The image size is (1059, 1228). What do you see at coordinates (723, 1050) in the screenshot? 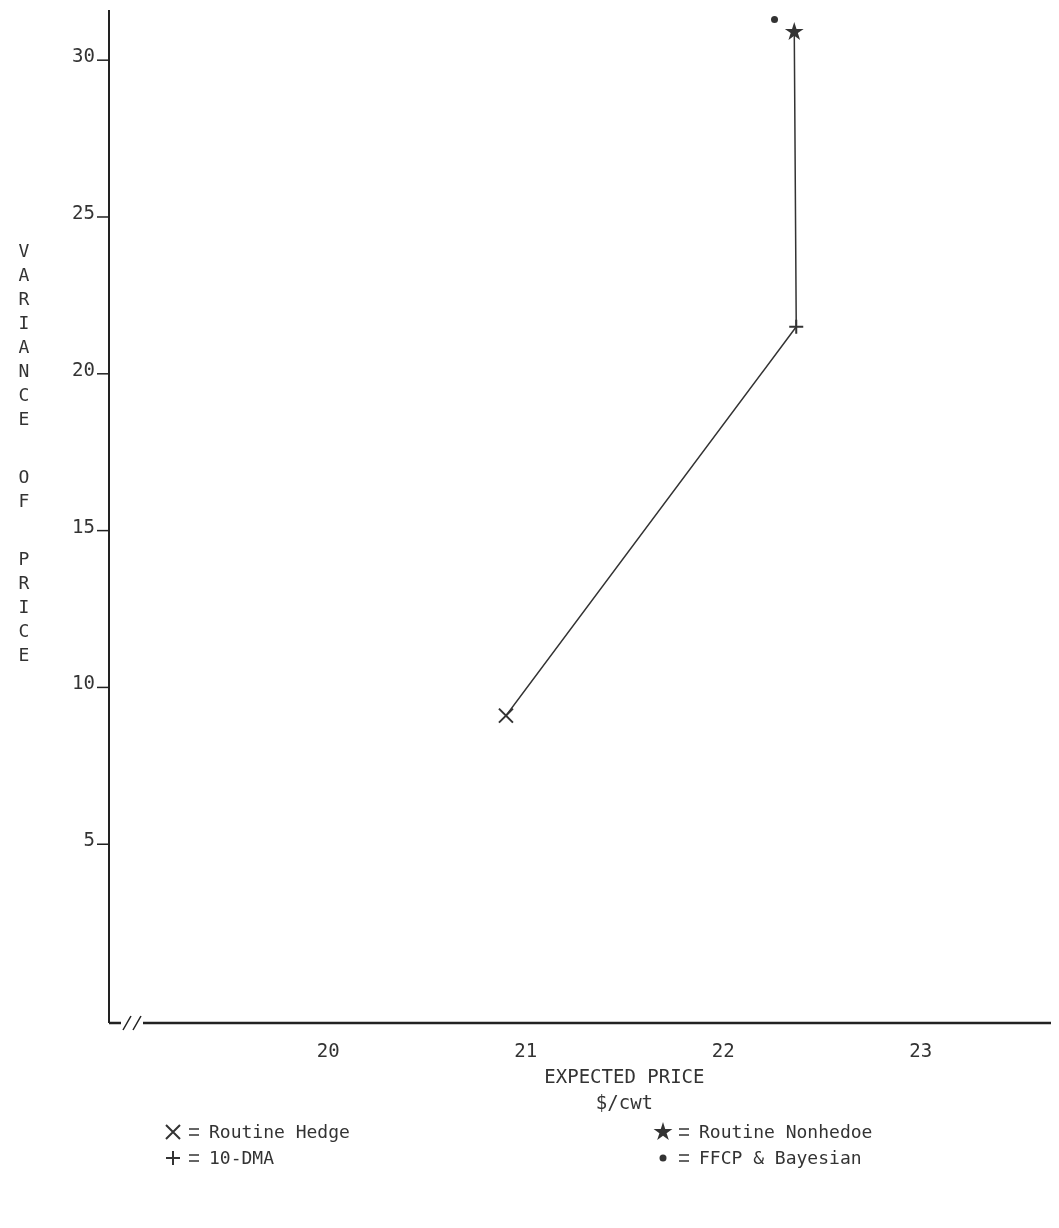
I see `x-tick-label: 22` at bounding box center [723, 1050].